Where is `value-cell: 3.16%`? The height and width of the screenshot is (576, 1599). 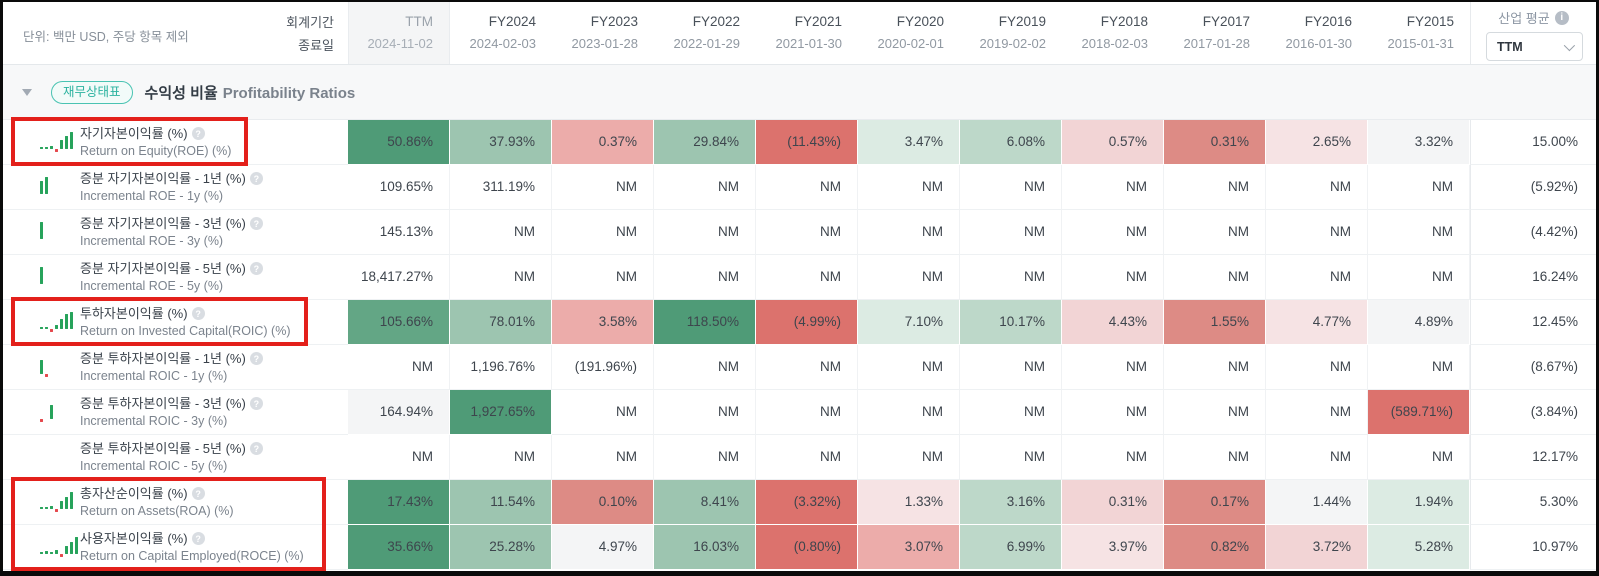 value-cell: 3.16% is located at coordinates (1011, 502).